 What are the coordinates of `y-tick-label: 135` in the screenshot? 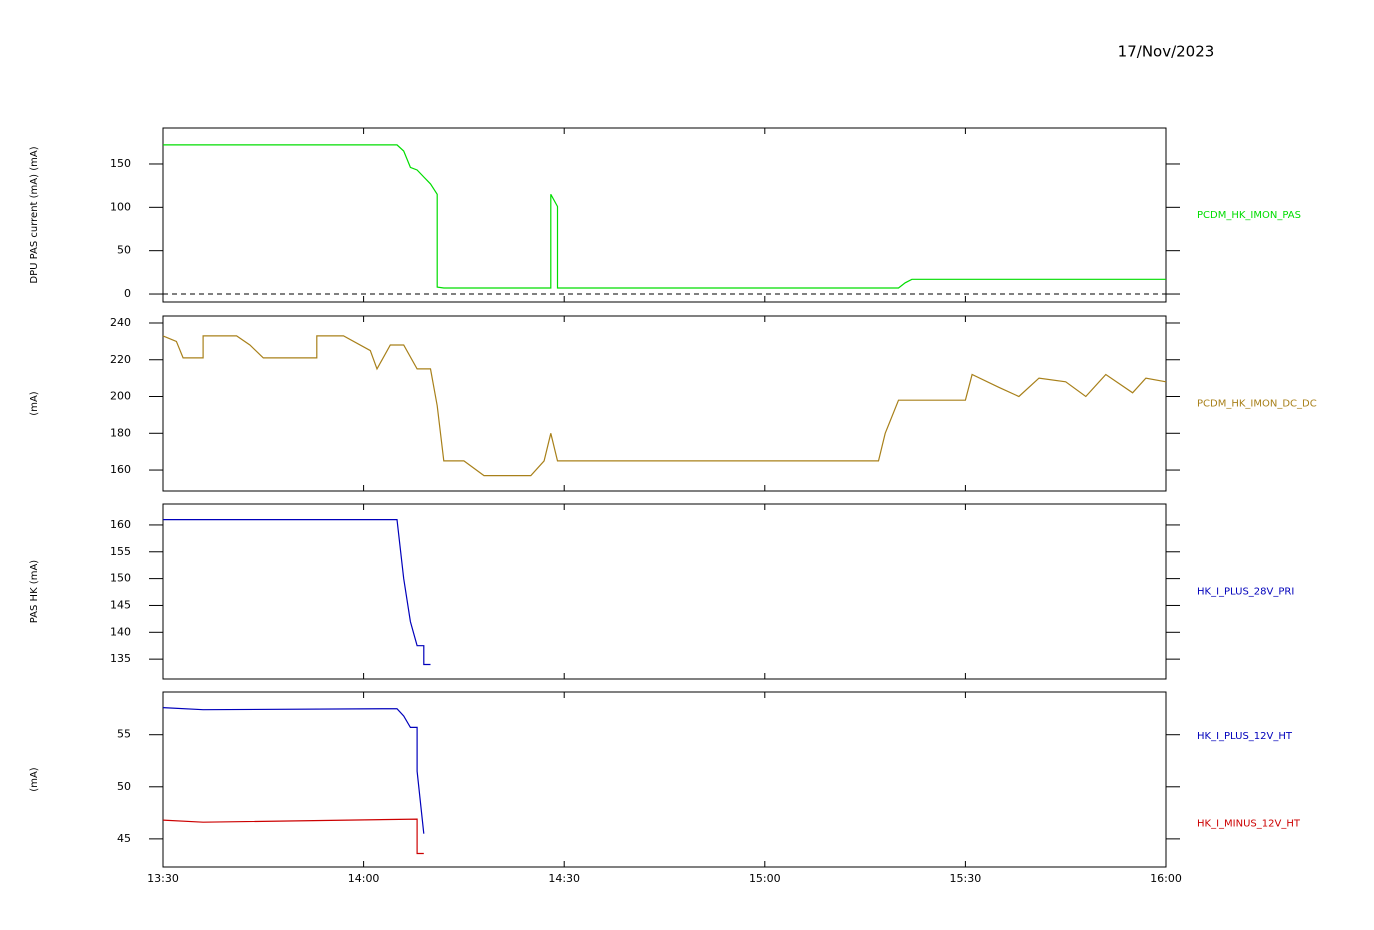 It's located at (120, 658).